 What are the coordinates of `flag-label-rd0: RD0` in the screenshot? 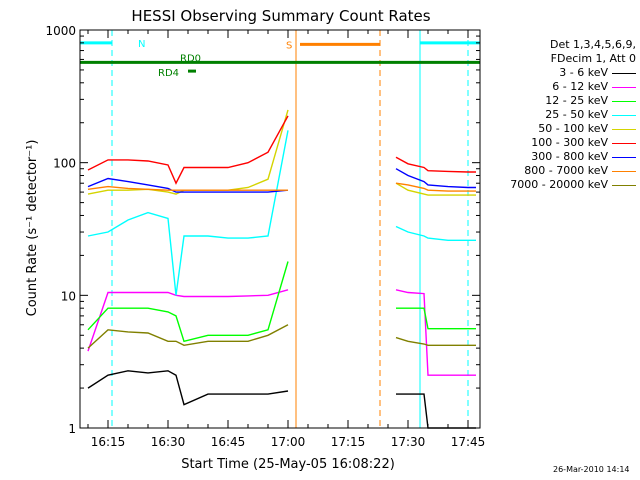 It's located at (190, 58).